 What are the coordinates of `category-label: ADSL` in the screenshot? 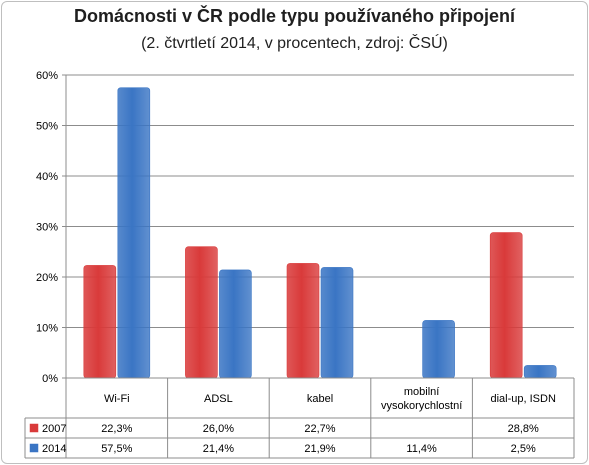 It's located at (218, 399).